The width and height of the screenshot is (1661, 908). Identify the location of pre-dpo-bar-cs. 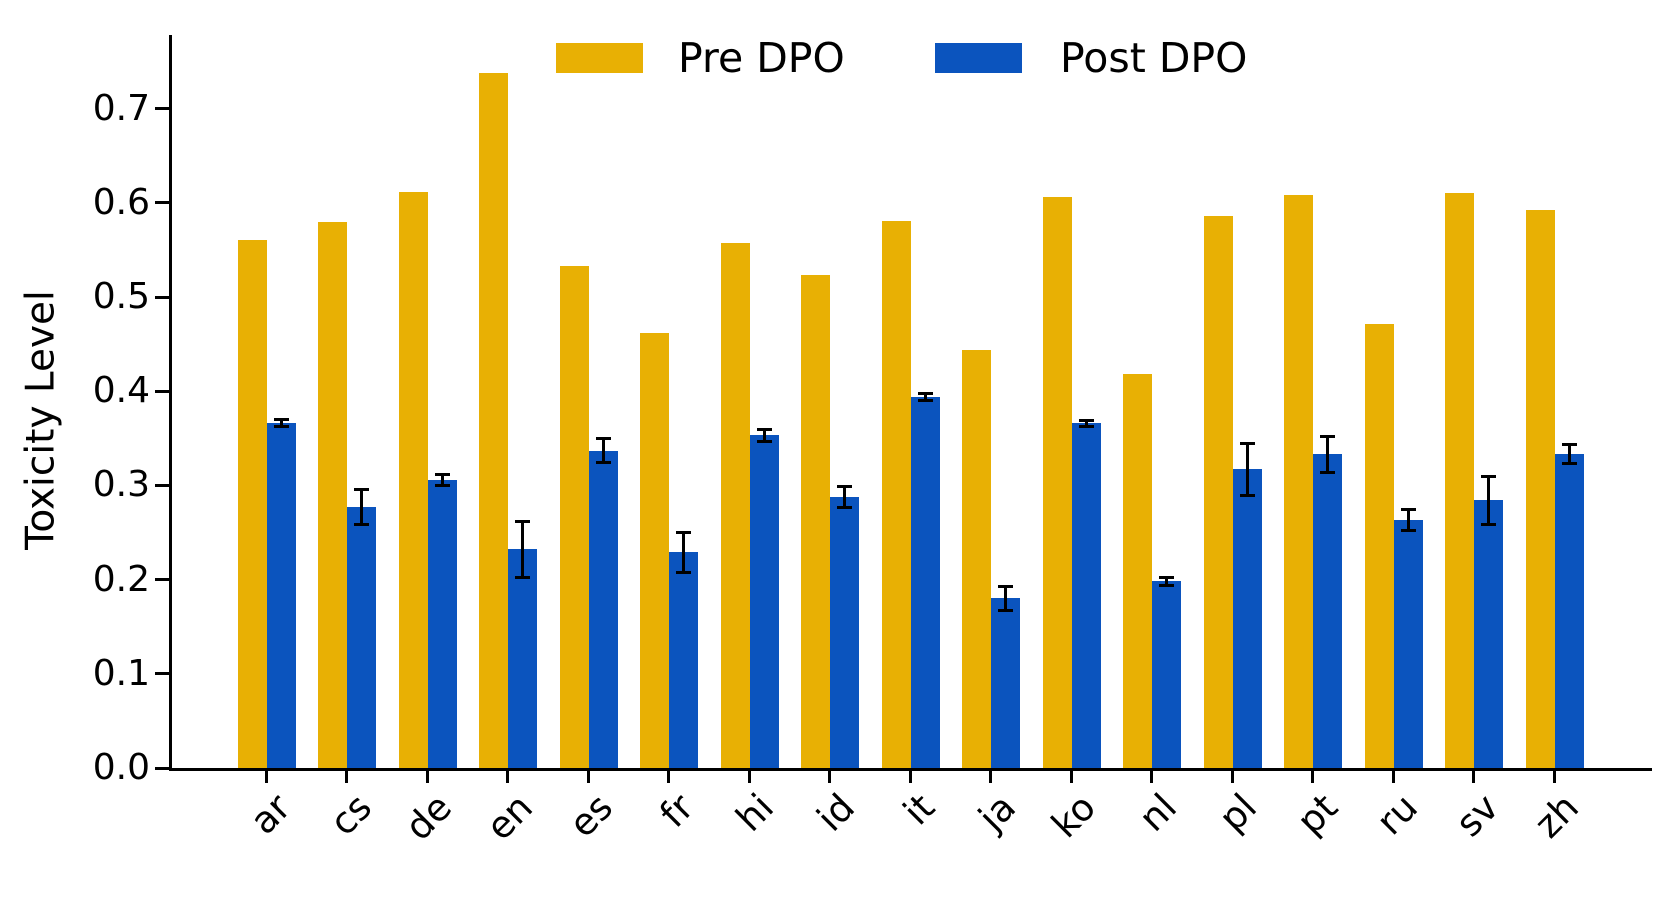
(332, 494).